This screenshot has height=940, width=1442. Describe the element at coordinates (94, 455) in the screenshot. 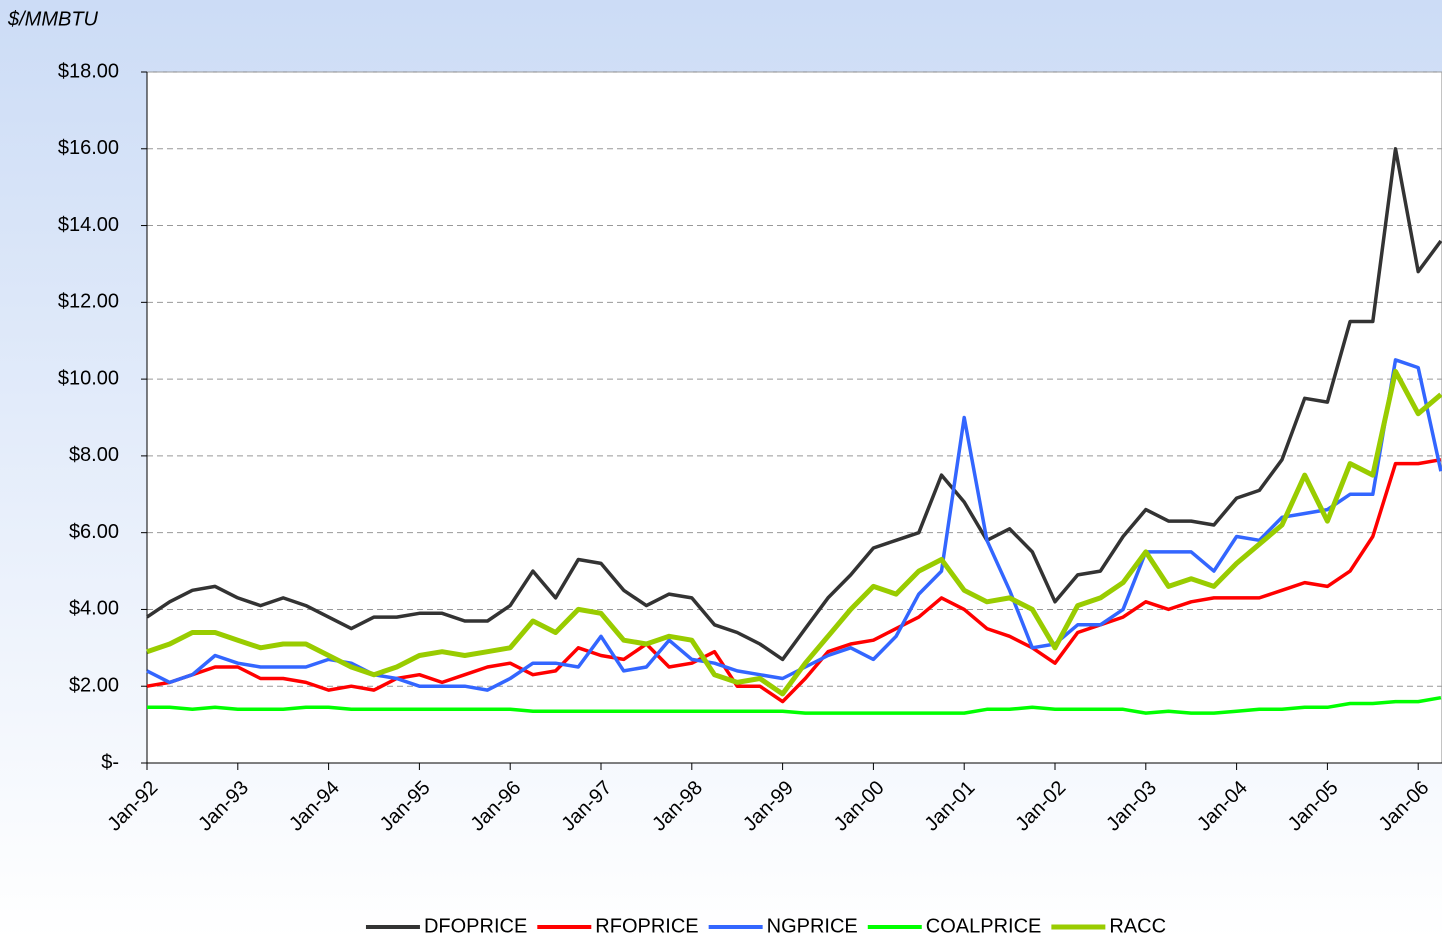

I see `y-tick-label: $8.00` at that location.